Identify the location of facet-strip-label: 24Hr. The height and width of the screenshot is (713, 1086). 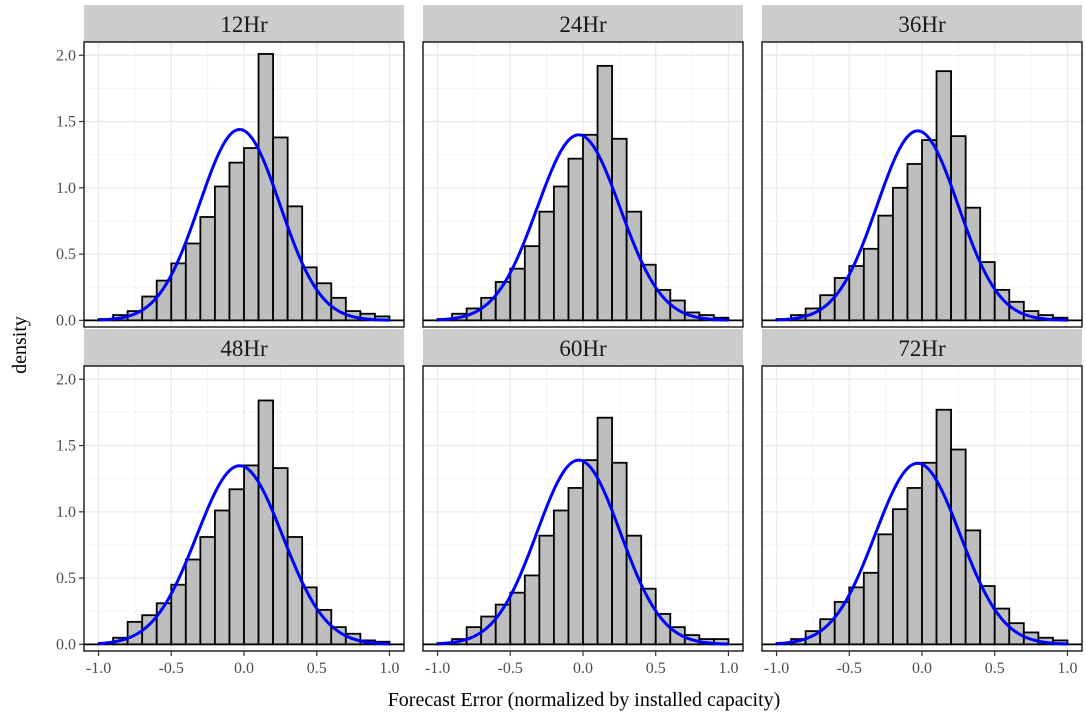
(583, 24).